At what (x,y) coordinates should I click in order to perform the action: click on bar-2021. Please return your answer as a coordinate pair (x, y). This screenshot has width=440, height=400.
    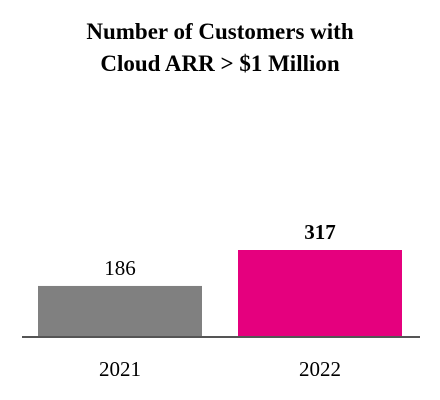
    Looking at the image, I should click on (120, 311).